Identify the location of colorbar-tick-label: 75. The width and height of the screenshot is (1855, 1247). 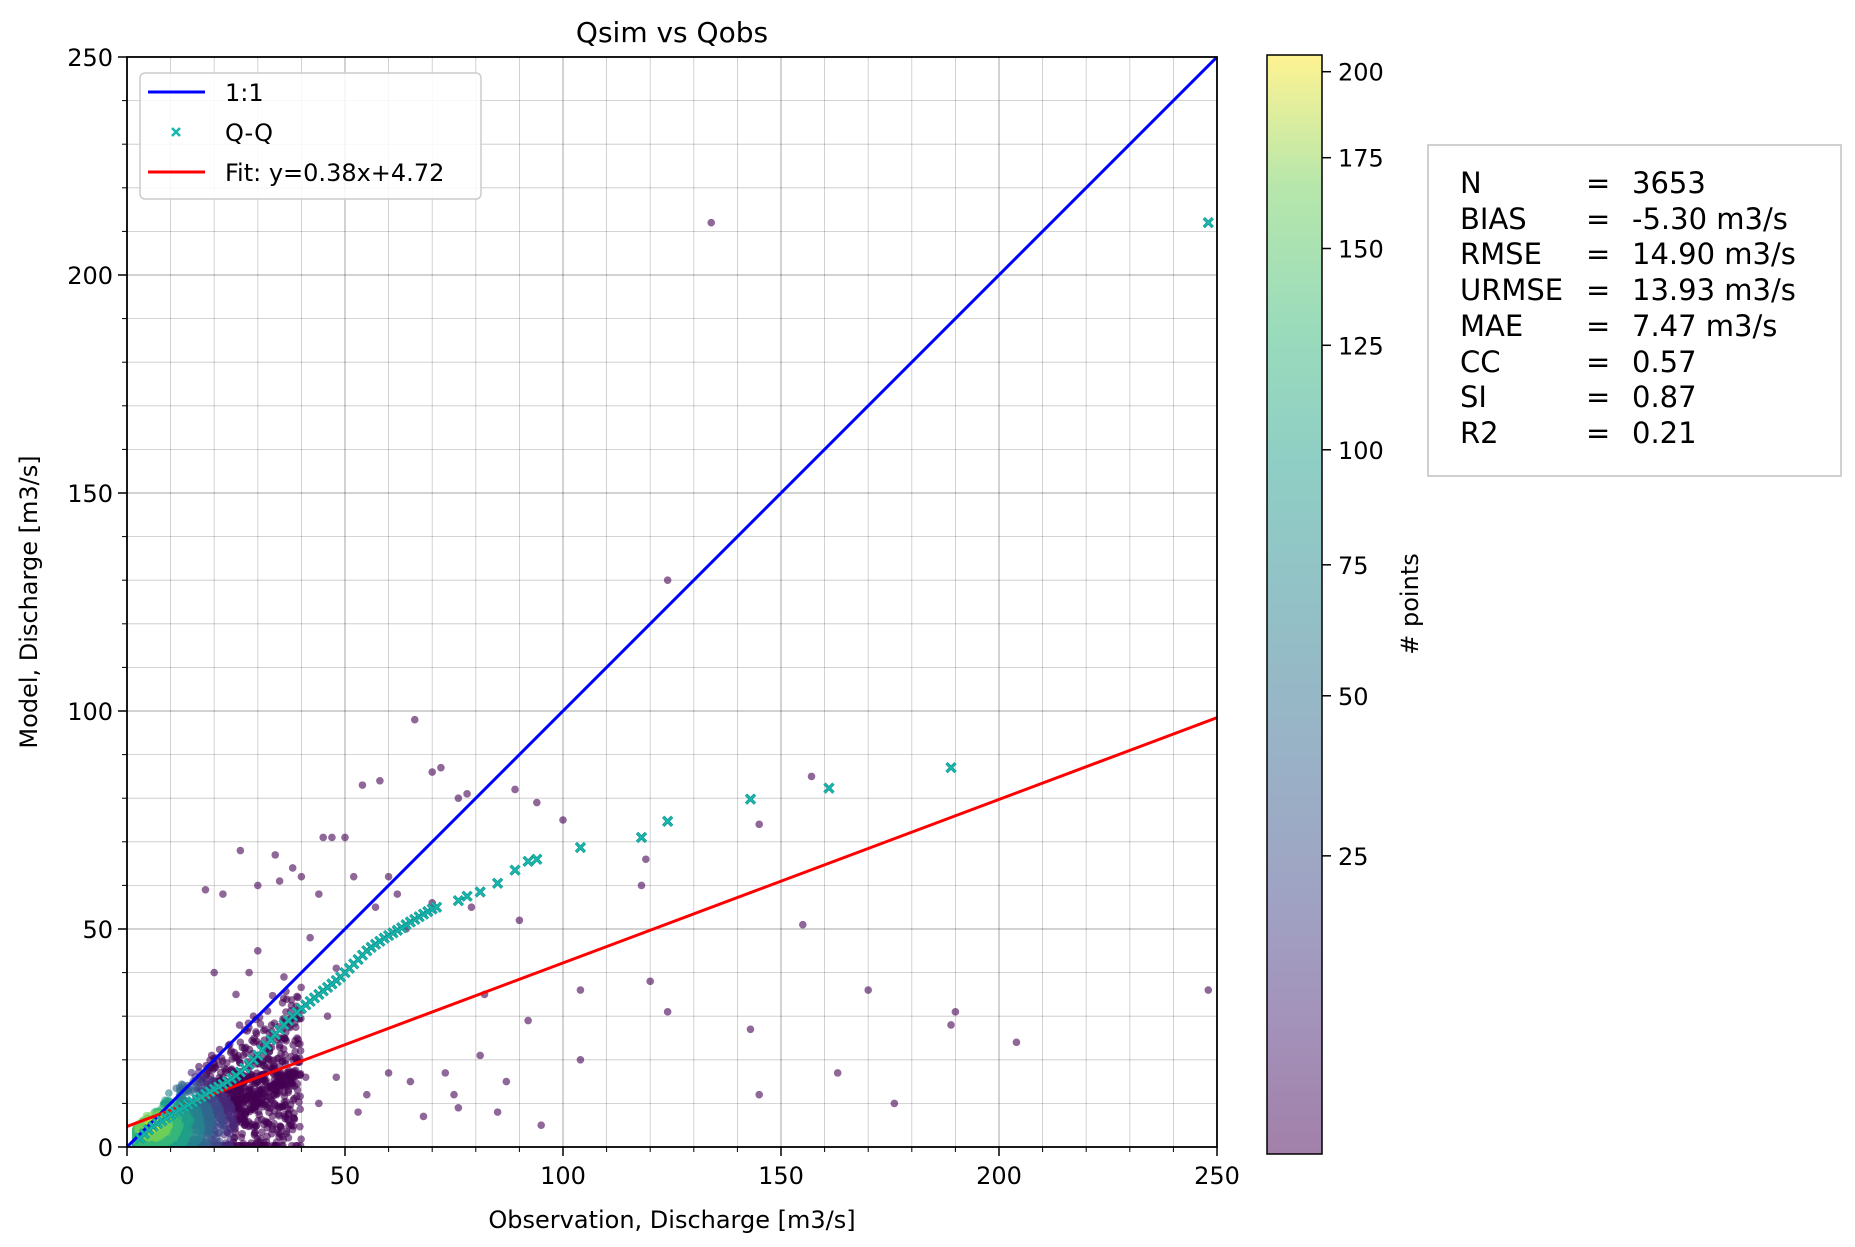
(1353, 566).